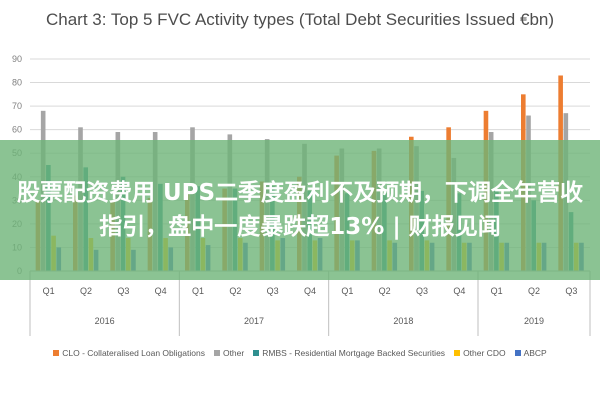 This screenshot has height=400, width=600. What do you see at coordinates (457, 353) in the screenshot?
I see `legend-swatch-other-cdo` at bounding box center [457, 353].